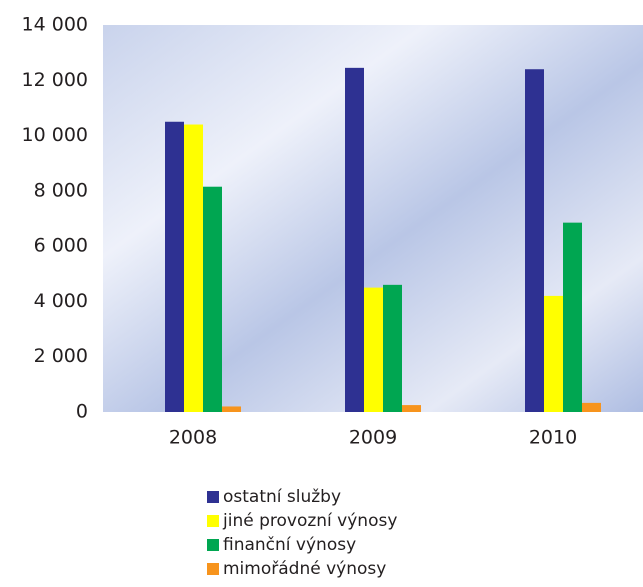 The width and height of the screenshot is (643, 587). Describe the element at coordinates (61, 301) in the screenshot. I see `y-tick-label: 4 000` at that location.